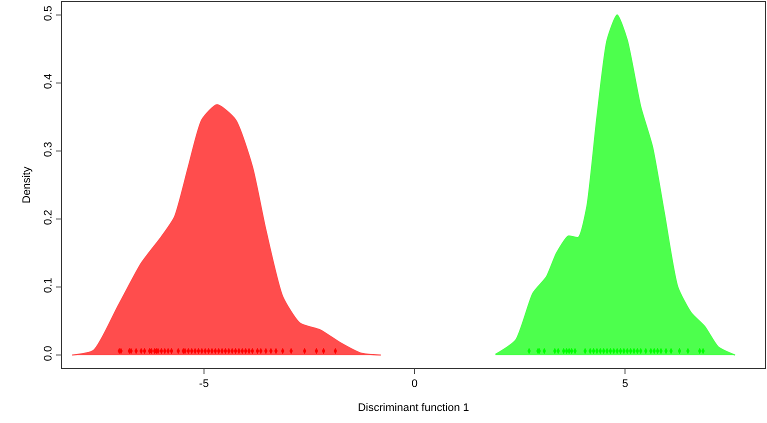 The height and width of the screenshot is (423, 767). What do you see at coordinates (48, 286) in the screenshot?
I see `y-tick-label: 0.1` at bounding box center [48, 286].